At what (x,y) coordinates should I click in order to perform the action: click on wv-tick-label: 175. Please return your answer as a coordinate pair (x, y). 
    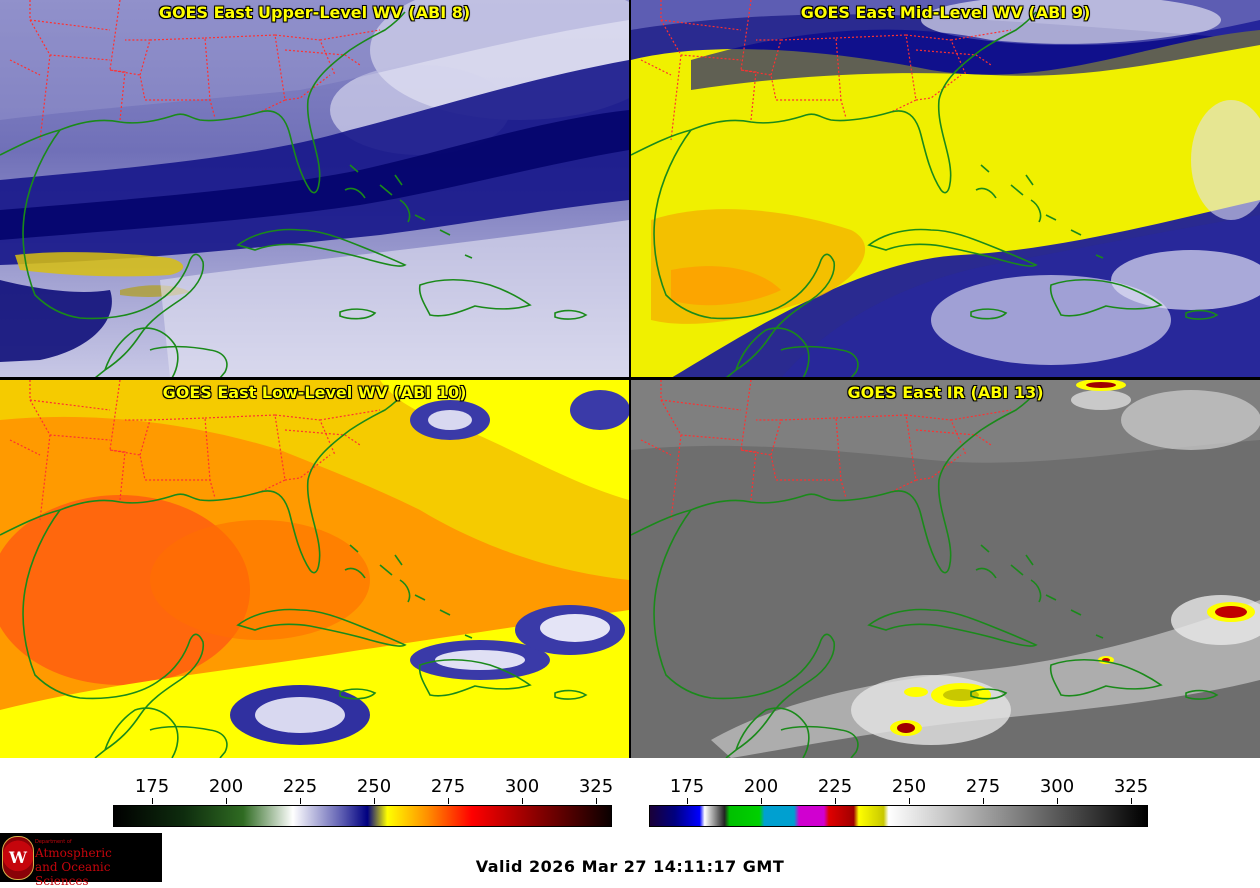
    Looking at the image, I should click on (152, 786).